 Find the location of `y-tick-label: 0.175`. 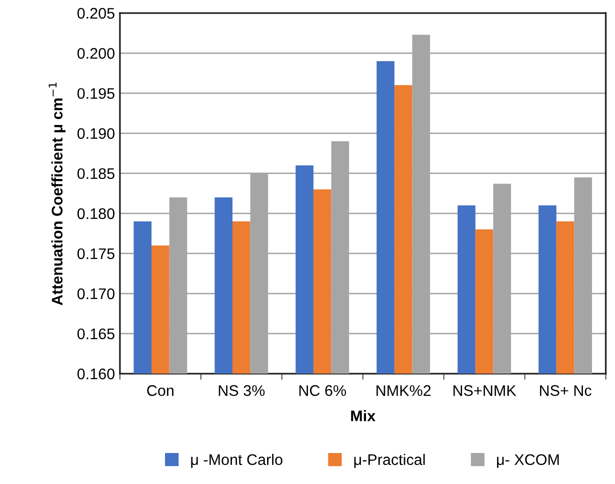

y-tick-label: 0.175 is located at coordinates (95, 254).